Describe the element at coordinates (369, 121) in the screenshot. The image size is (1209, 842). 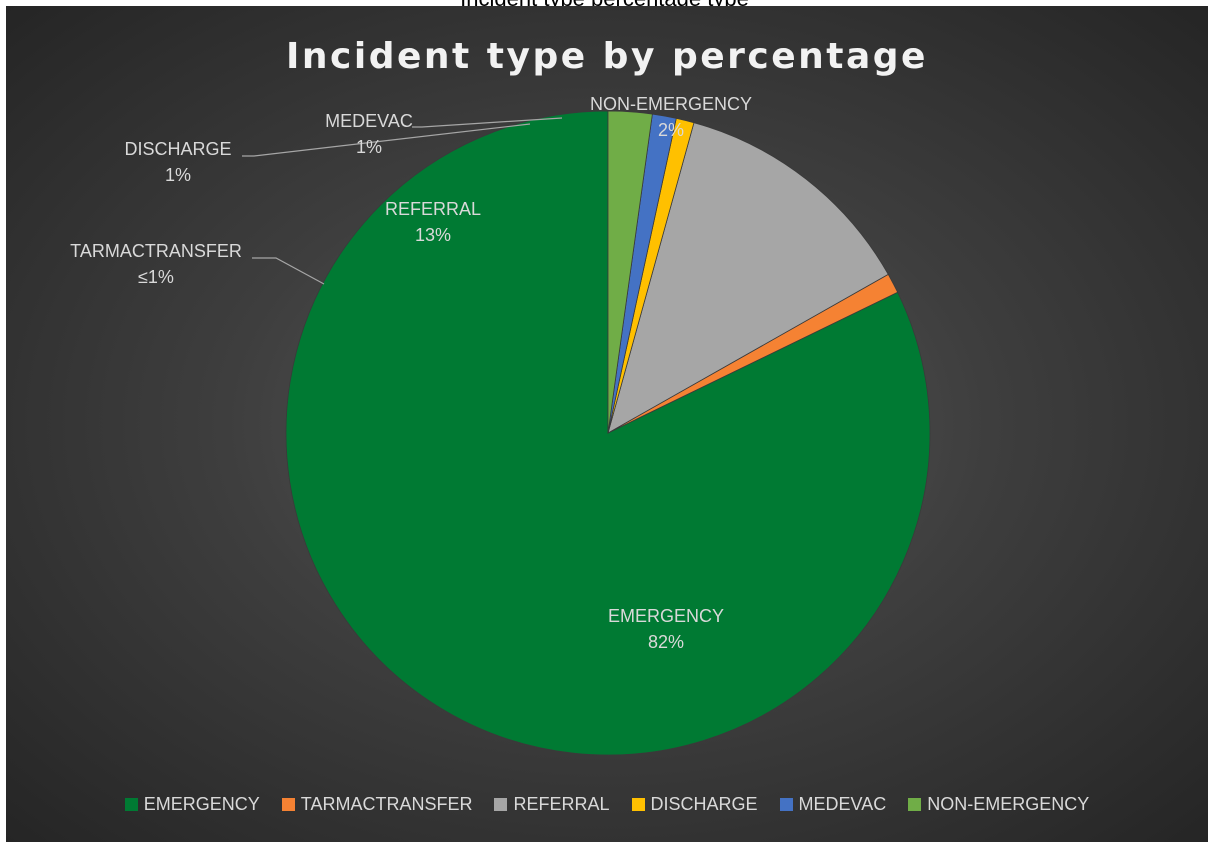
I see `data-label-name: MEDEVAC` at that location.